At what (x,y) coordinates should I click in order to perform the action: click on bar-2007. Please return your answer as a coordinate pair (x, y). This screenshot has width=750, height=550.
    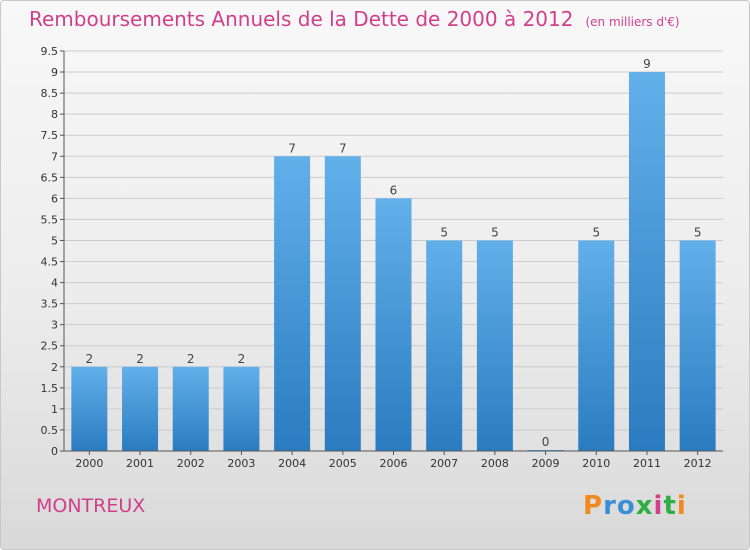
    Looking at the image, I should click on (444, 345).